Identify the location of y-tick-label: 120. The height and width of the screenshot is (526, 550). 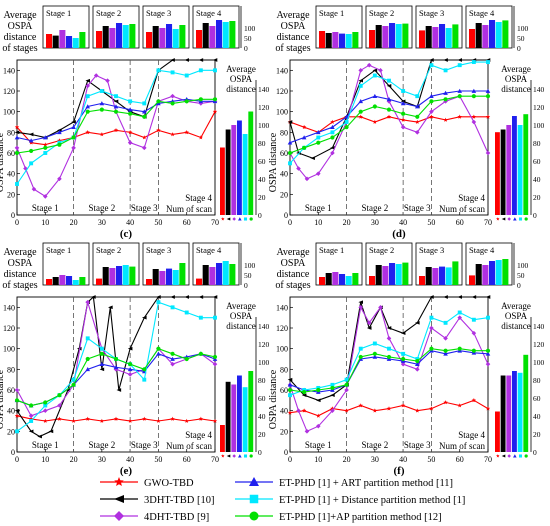
(282, 91).